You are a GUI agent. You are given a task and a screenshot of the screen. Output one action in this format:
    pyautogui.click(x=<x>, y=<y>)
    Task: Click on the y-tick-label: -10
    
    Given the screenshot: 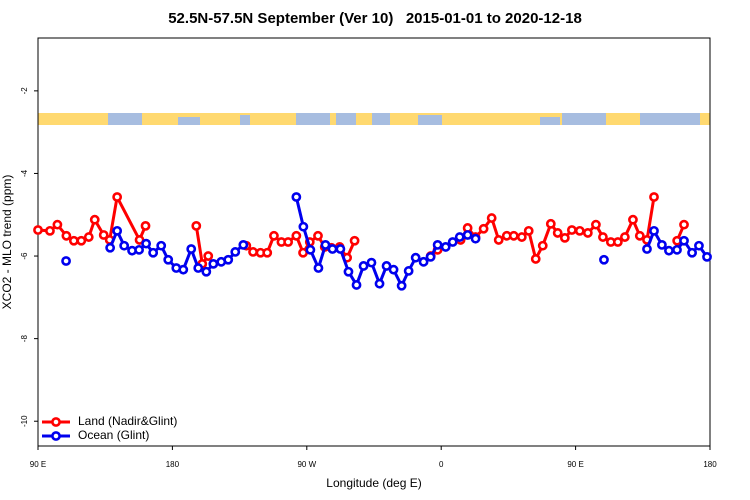 What is the action you would take?
    pyautogui.click(x=24, y=421)
    